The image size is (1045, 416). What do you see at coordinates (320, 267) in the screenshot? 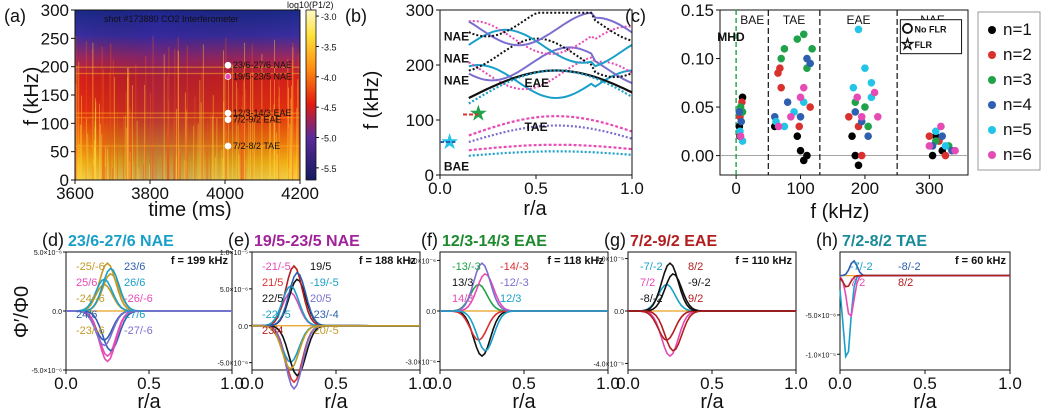
I see `mode-label: 19/5` at bounding box center [320, 267].